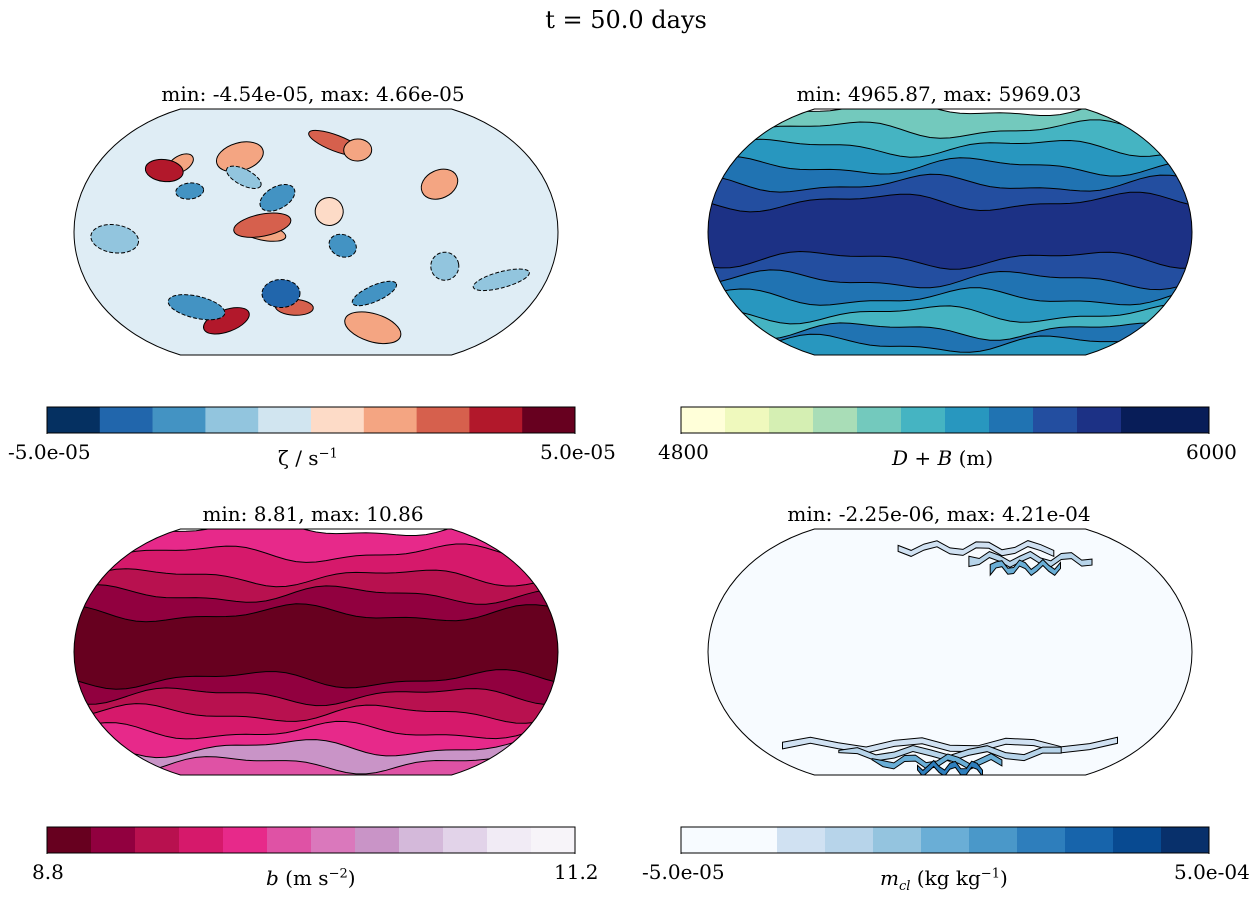 Image resolution: width=1252 pixels, height=902 pixels. Describe the element at coordinates (904, 886) in the screenshot. I see `cloud-label-subscript: cl` at that location.